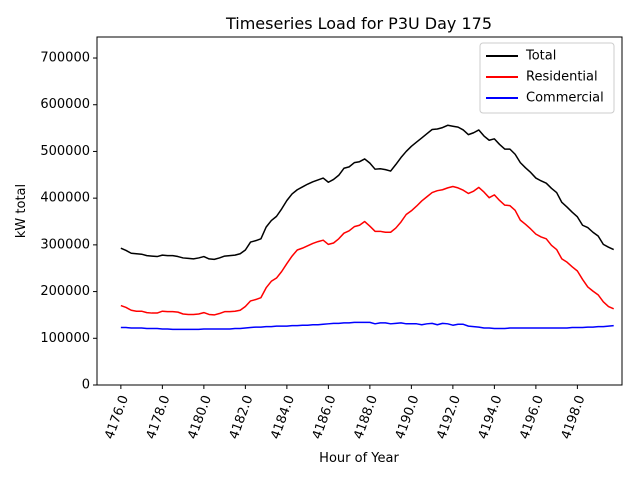  Describe the element at coordinates (65, 198) in the screenshot. I see `y-tick-label: 400000` at that location.